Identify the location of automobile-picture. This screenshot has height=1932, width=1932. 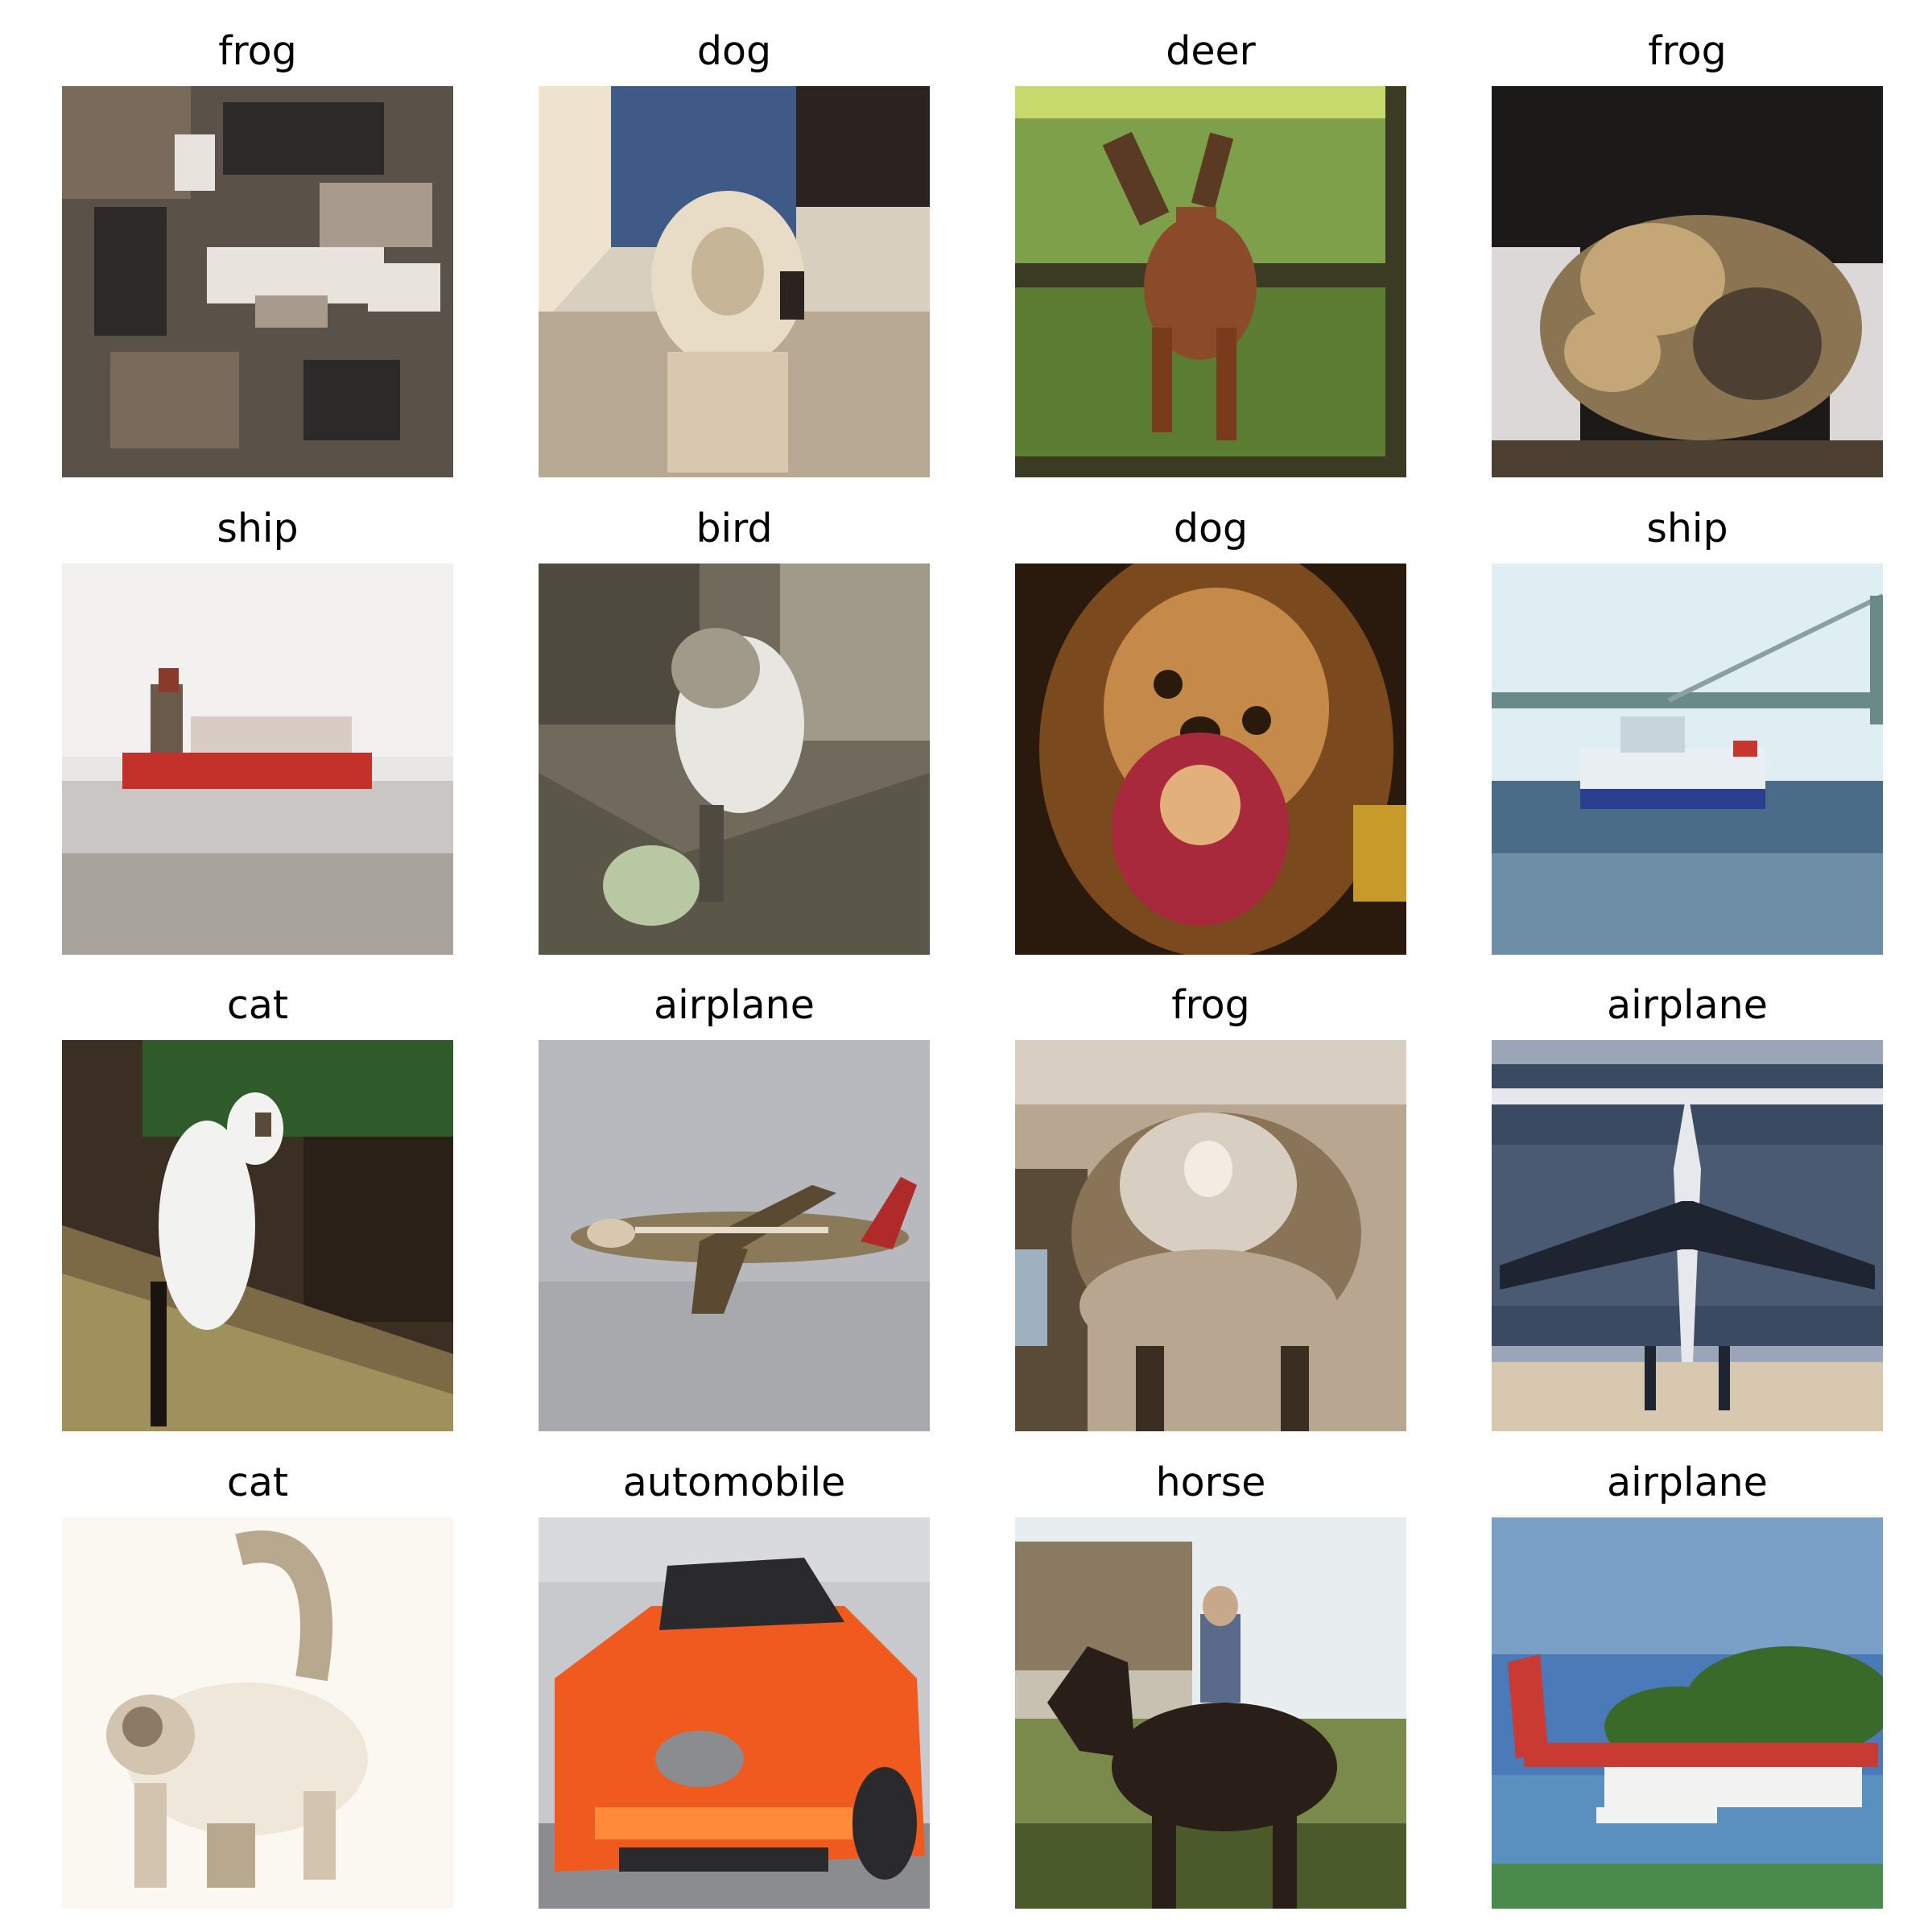
(734, 1713).